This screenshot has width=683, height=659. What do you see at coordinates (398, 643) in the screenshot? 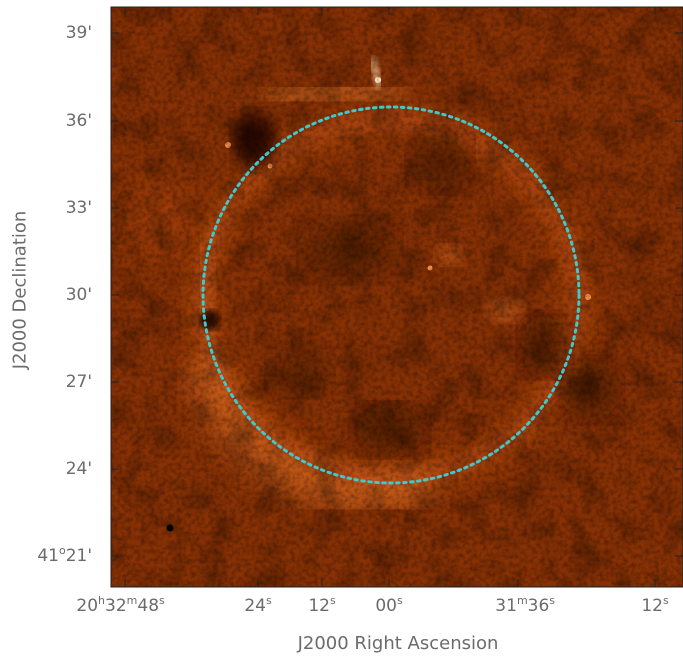
I see `x-axis-title: J2000 Right Ascension` at bounding box center [398, 643].